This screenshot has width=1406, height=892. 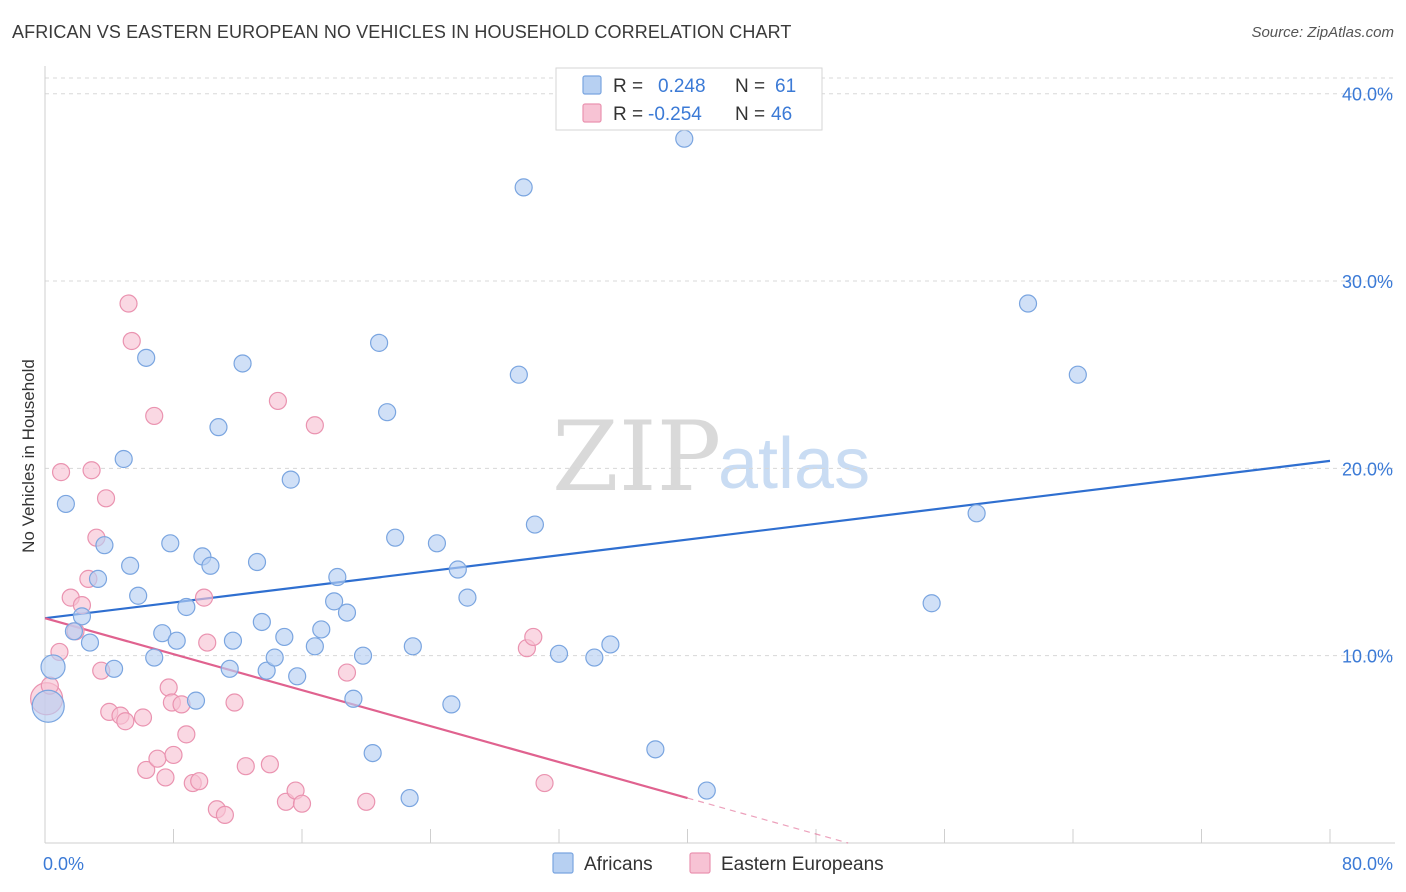 What do you see at coordinates (718, 863) in the screenshot?
I see `series-legend: Africans Eastern Europeans` at bounding box center [718, 863].